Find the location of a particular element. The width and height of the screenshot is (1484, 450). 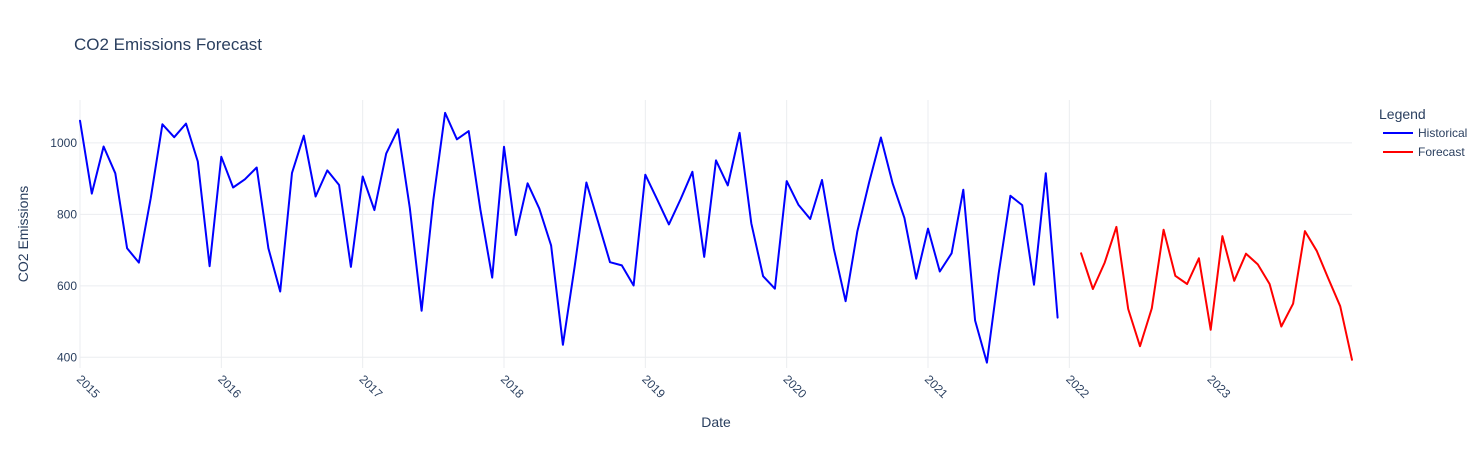

x-axis-ticks: 2015 2016 2017 2018 2019 2020 2021 2022 2023 is located at coordinates (654, 386).